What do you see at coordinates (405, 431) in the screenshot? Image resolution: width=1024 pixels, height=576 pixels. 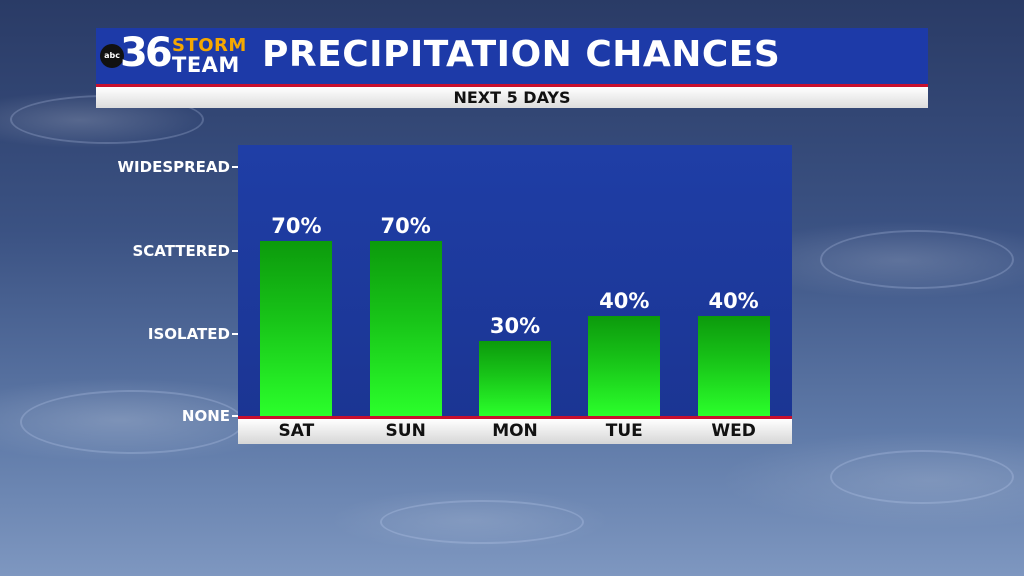 I see `x-tick-label-sun: SUN` at bounding box center [405, 431].